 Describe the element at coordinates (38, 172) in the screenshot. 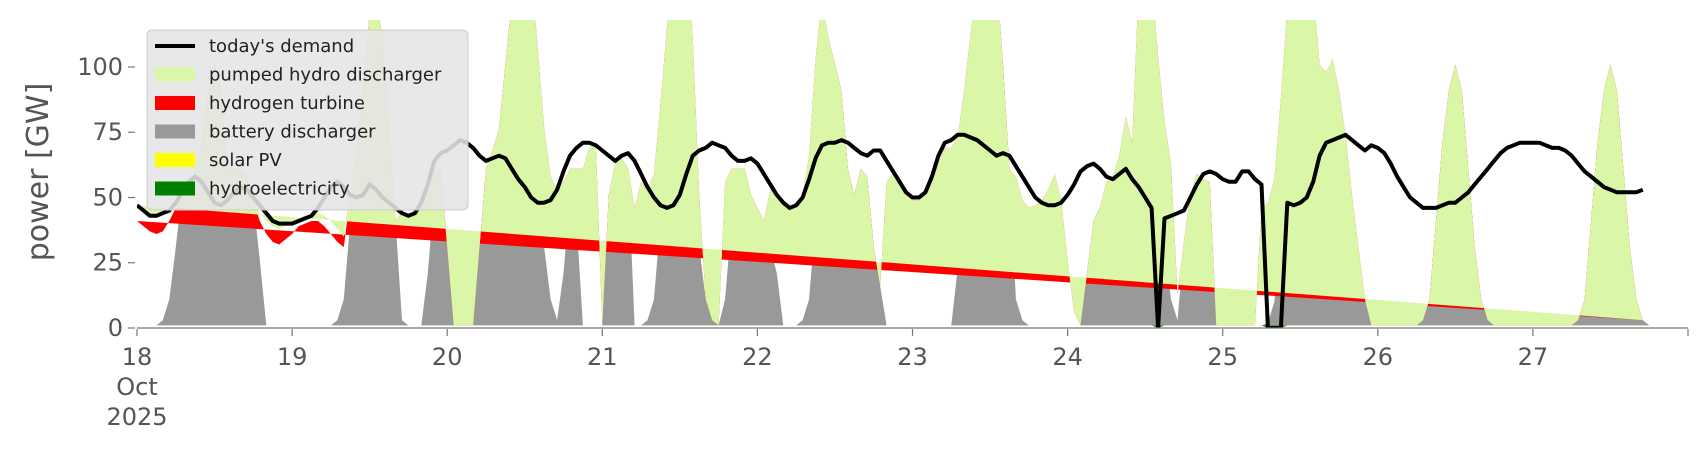

I see `y-axis-label: power [GW]` at that location.